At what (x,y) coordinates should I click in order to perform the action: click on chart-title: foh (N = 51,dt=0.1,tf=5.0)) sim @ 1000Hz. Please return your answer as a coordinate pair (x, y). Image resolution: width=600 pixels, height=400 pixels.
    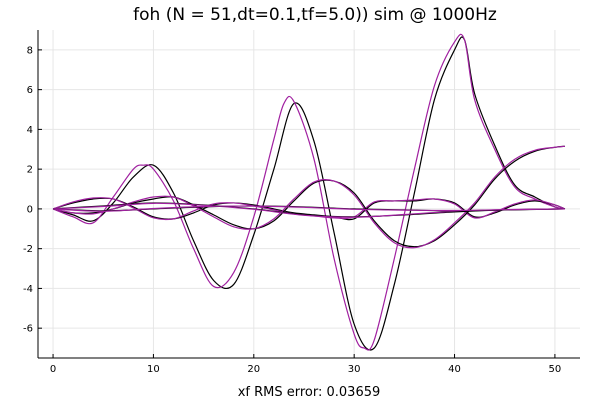
    Looking at the image, I should click on (315, 15).